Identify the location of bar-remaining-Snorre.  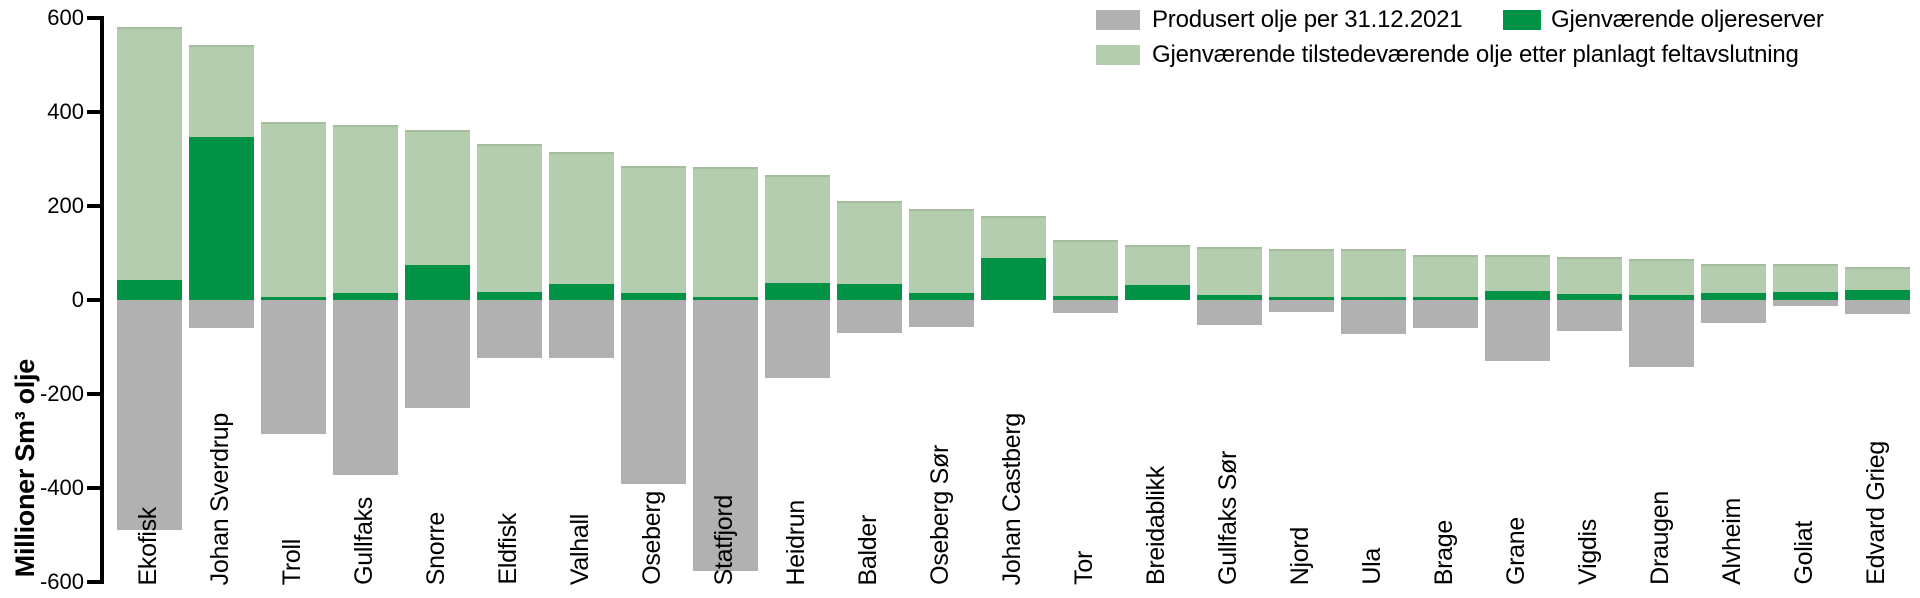
(437, 197).